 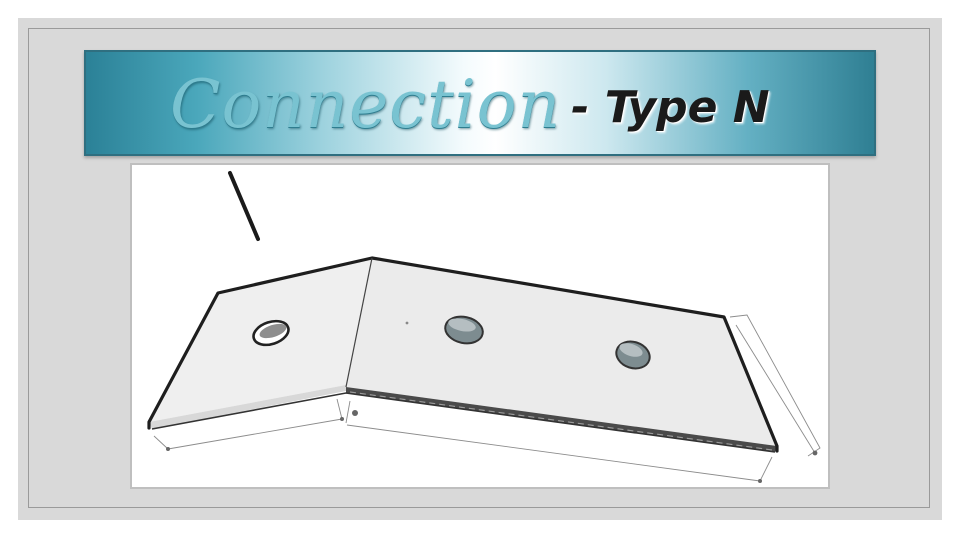 What do you see at coordinates (244, 206) in the screenshot?
I see `pointer-arrow` at bounding box center [244, 206].